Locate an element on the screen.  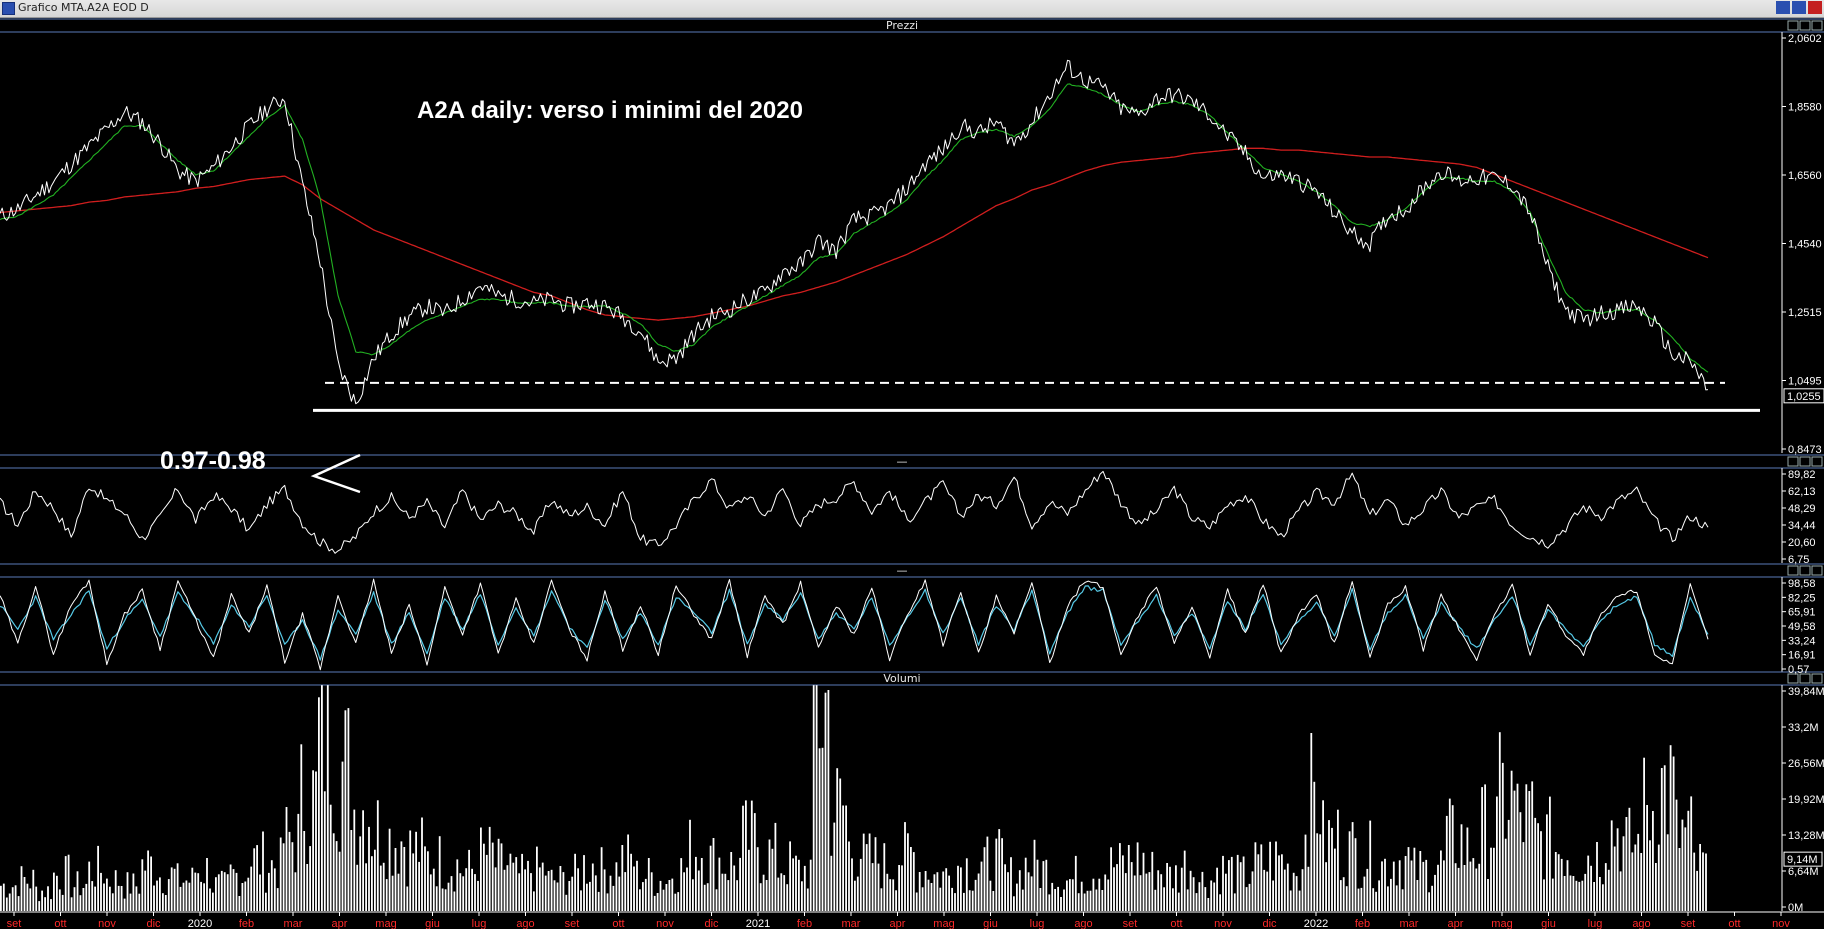
panel-header is located at coordinates (912, 570).